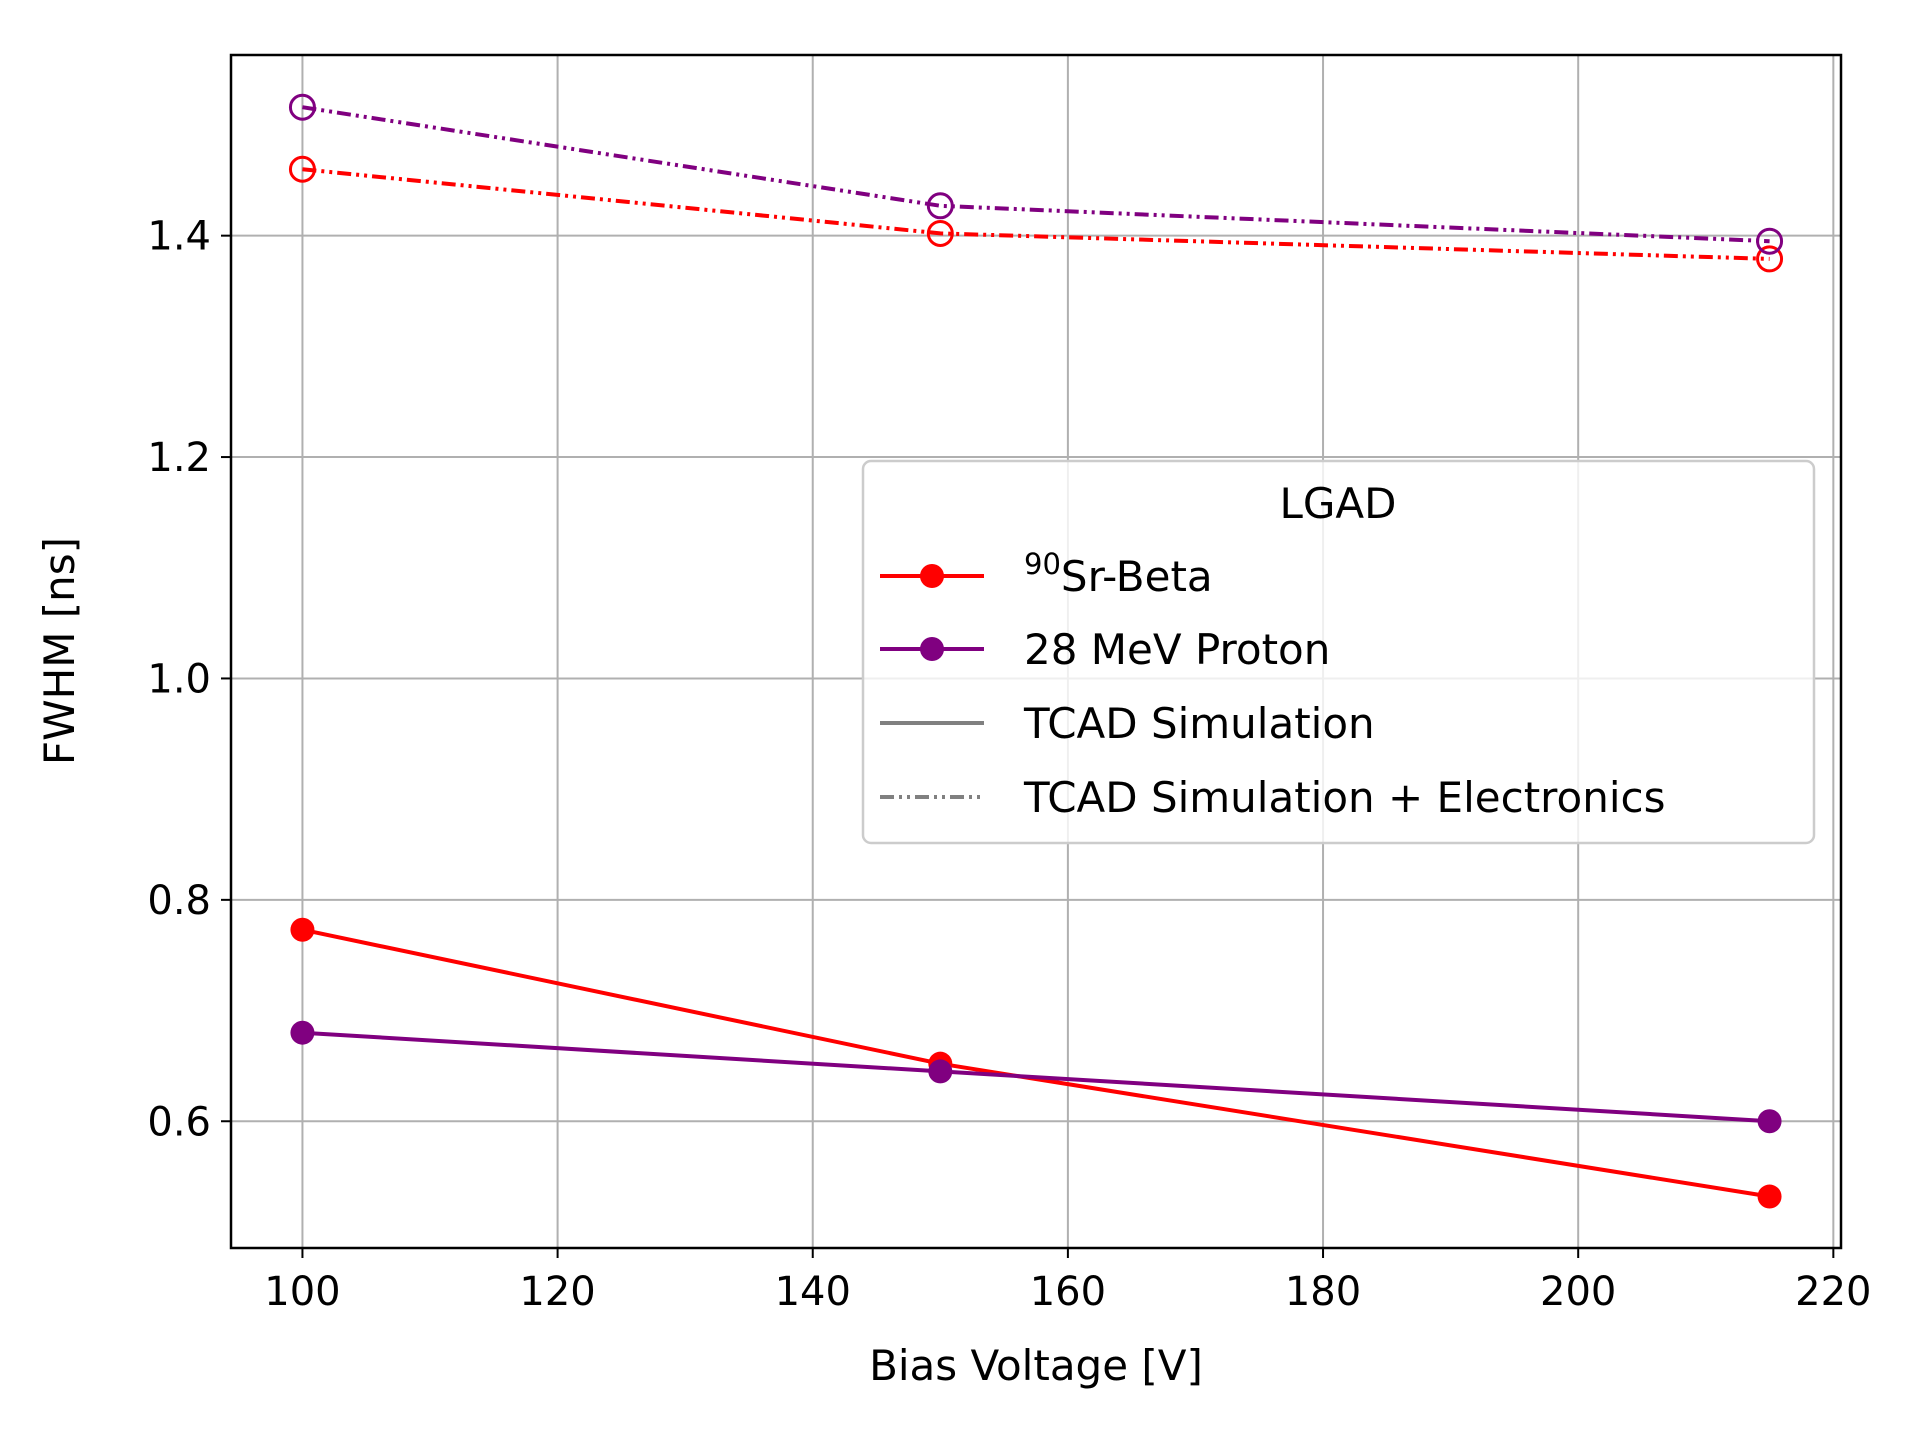  I want to click on legend-label-sr-beta: 90Sr-Beta, so click(1118, 574).